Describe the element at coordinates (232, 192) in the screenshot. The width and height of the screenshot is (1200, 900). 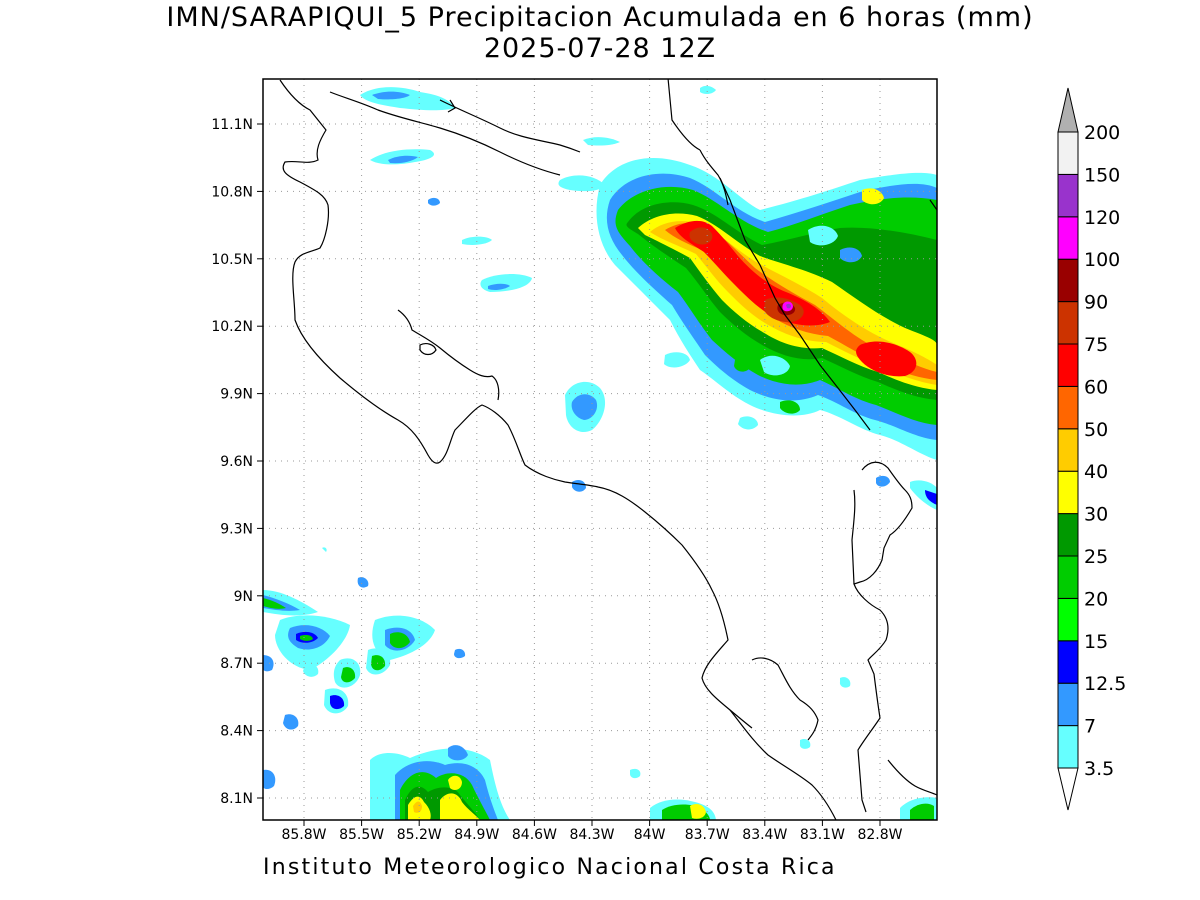
I see `lat-tick-label: 10.8N` at that location.